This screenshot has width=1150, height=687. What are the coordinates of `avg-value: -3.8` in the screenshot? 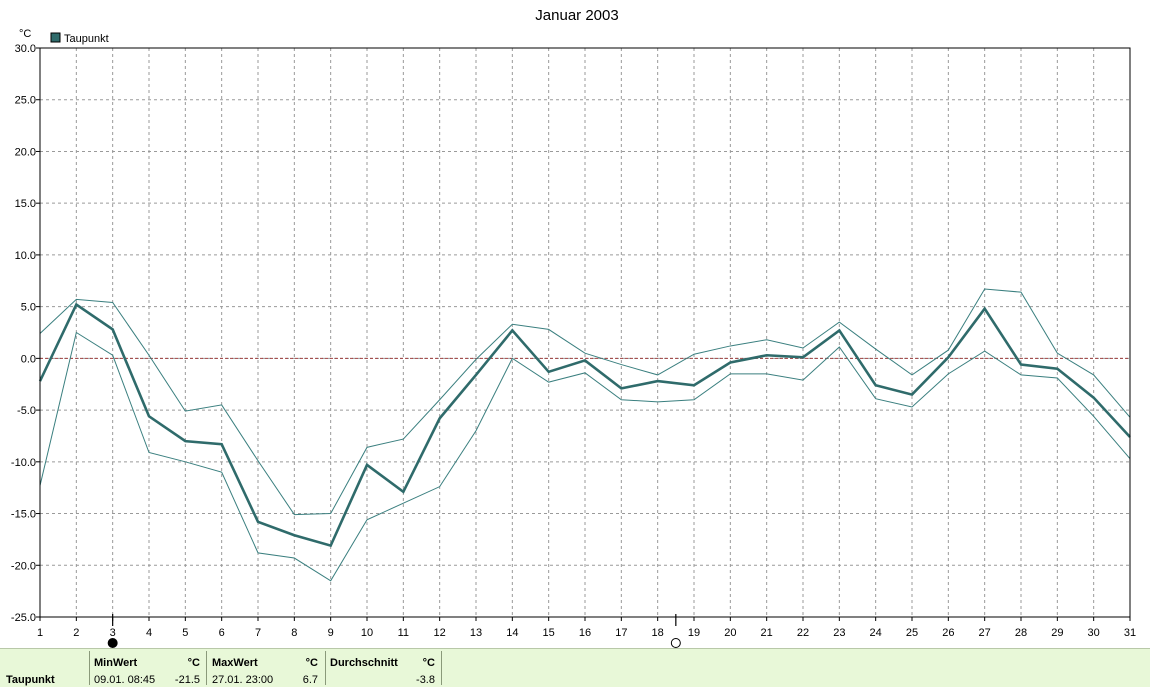 It's located at (425, 680).